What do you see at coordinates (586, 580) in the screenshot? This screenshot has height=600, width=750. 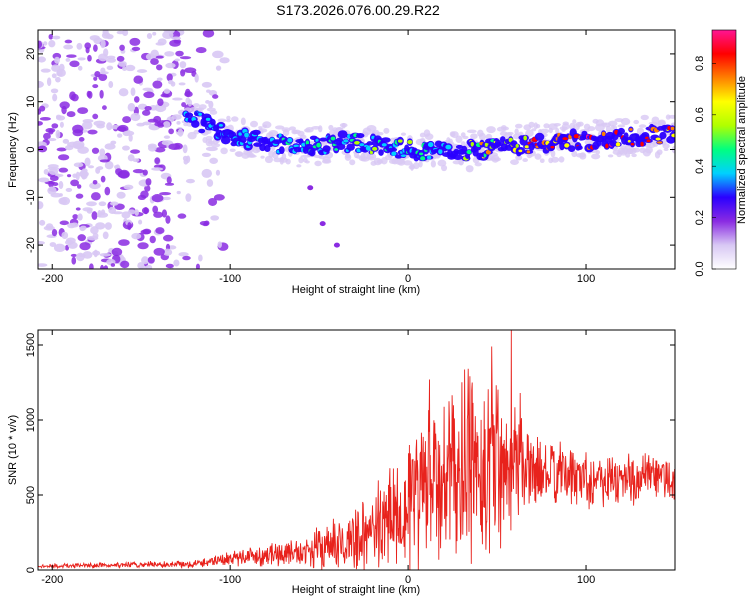 I see `x-tick-label: 100` at bounding box center [586, 580].